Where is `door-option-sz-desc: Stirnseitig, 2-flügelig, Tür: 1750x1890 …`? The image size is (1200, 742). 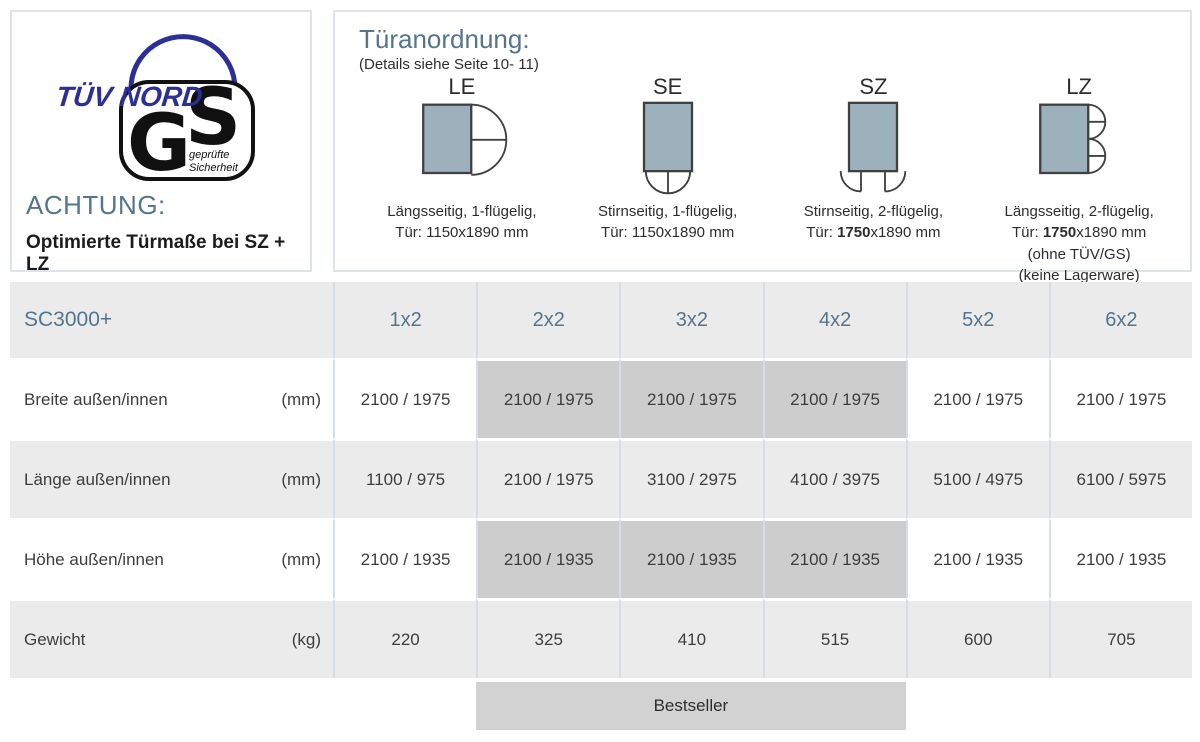 door-option-sz-desc: Stirnseitig, 2-flügelig, Tür: 1750x1890 … is located at coordinates (874, 222).